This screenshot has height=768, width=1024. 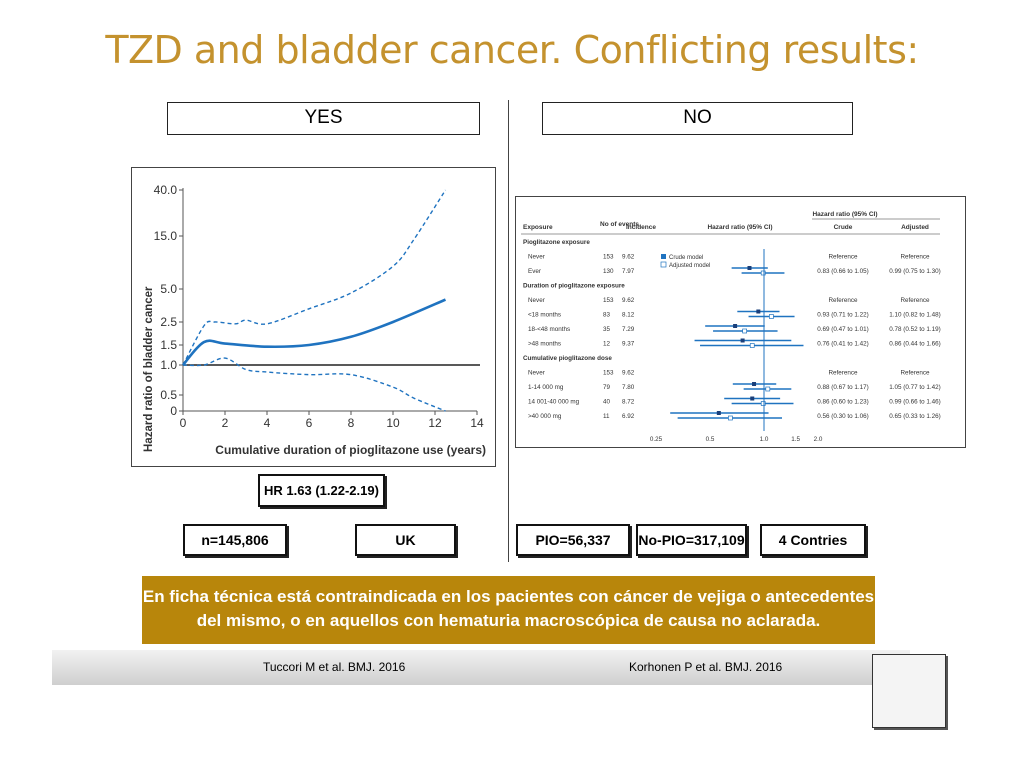 What do you see at coordinates (628, 402) in the screenshot?
I see `forest-incidence: 8.72` at bounding box center [628, 402].